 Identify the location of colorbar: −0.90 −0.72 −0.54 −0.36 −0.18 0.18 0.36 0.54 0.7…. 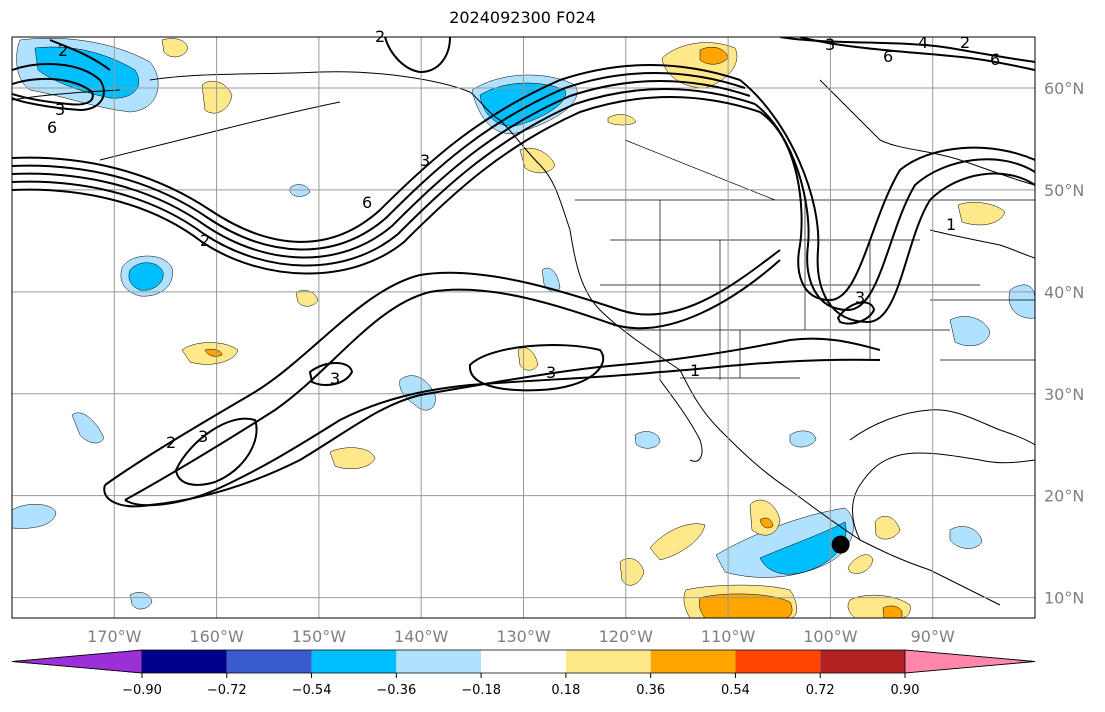
(523, 673).